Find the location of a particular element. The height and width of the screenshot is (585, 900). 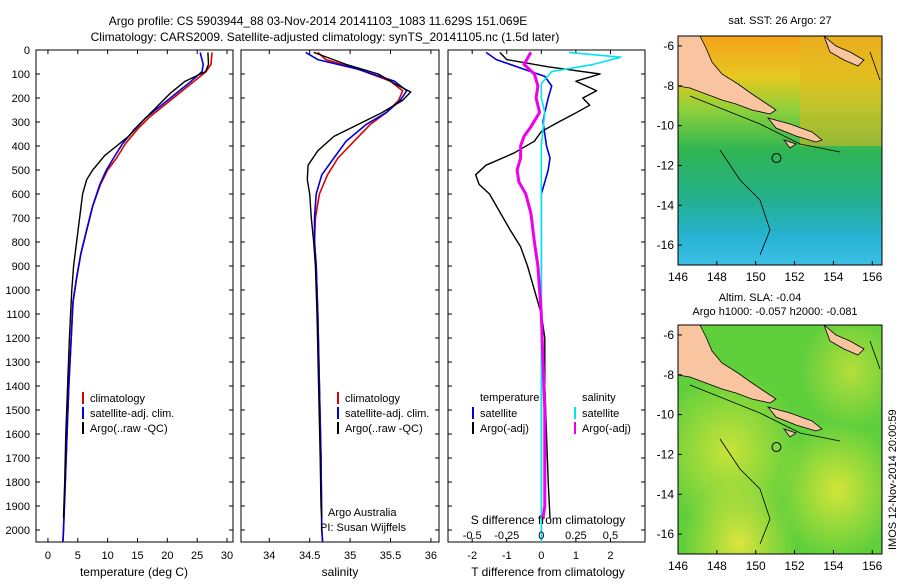

sal-x-tick-label: 36 is located at coordinates (431, 556).